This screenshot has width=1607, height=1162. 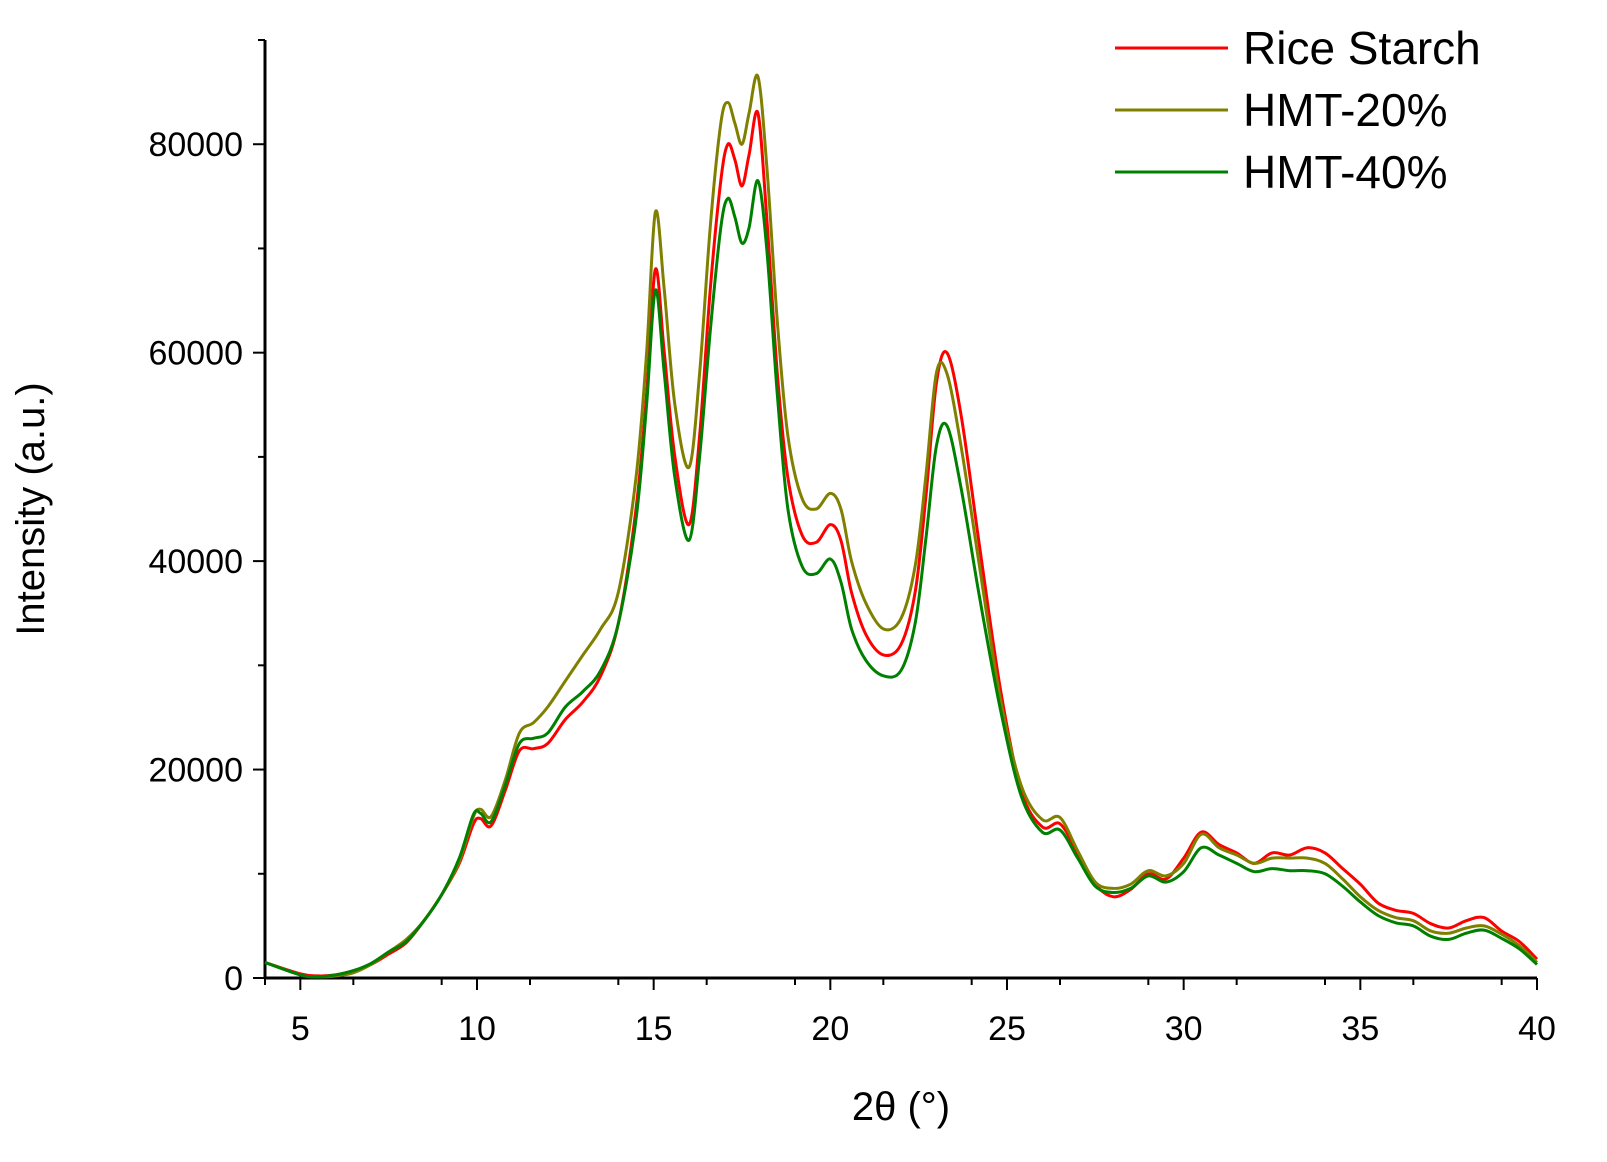 What do you see at coordinates (195, 562) in the screenshot?
I see `y-tick-label: 40000` at bounding box center [195, 562].